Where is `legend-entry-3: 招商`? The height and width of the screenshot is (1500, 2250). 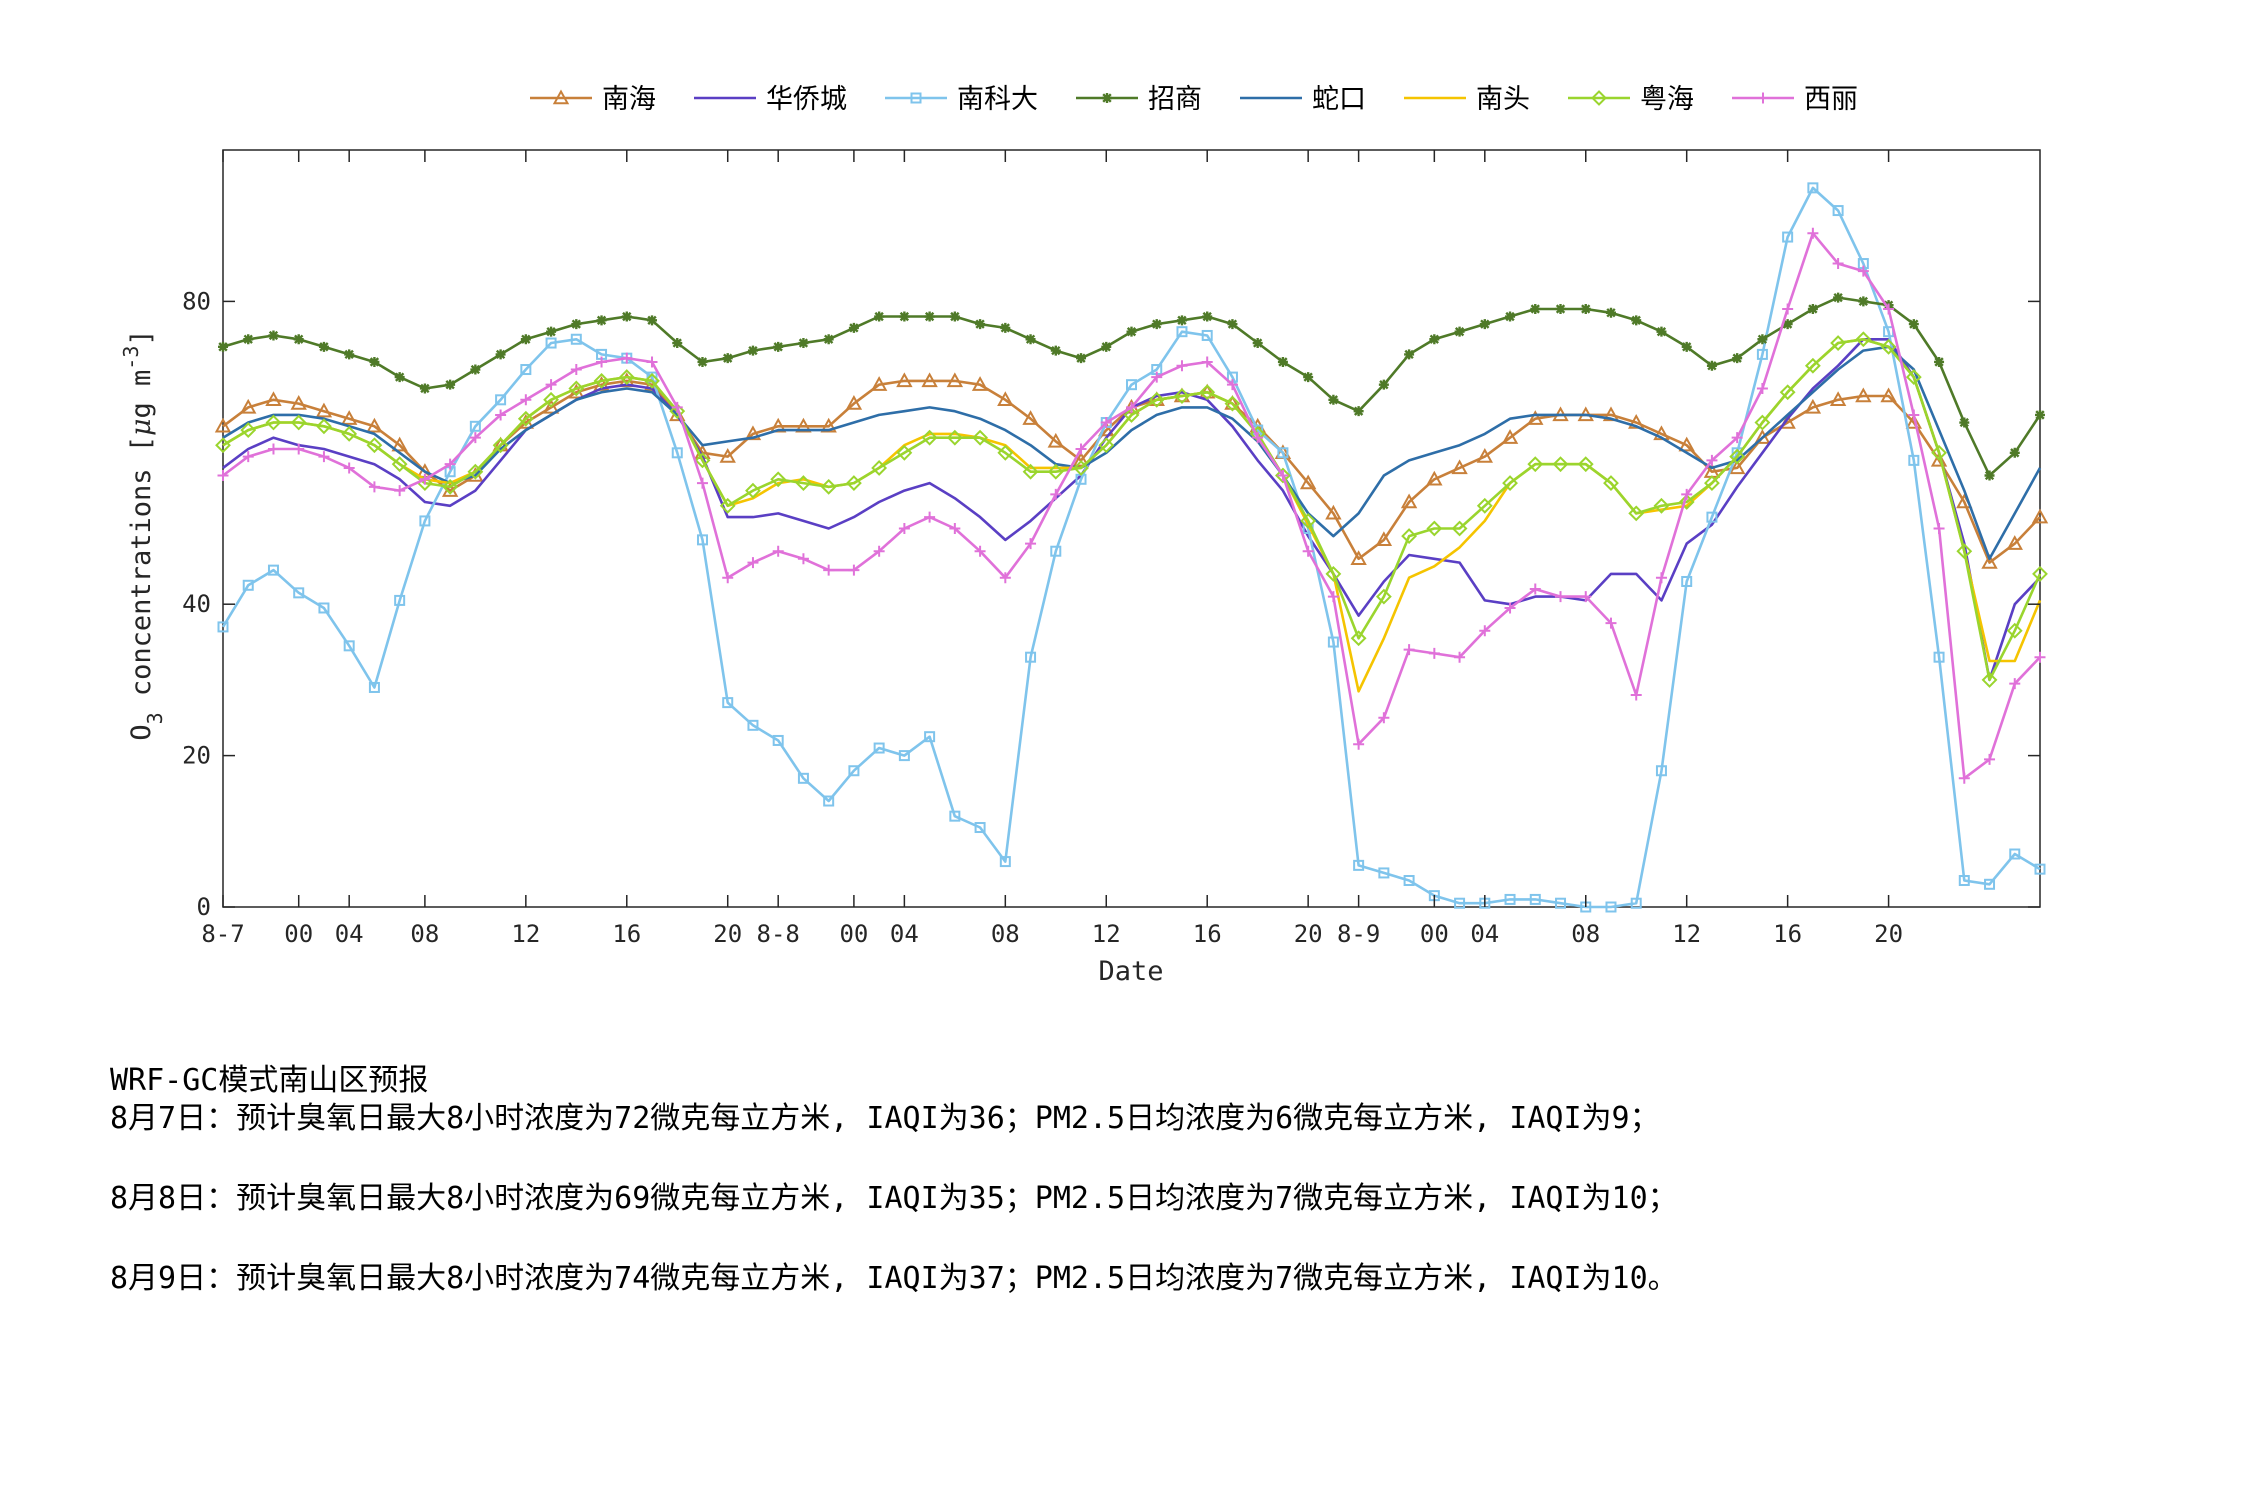
legend-entry-3: 招商 is located at coordinates (1139, 99).